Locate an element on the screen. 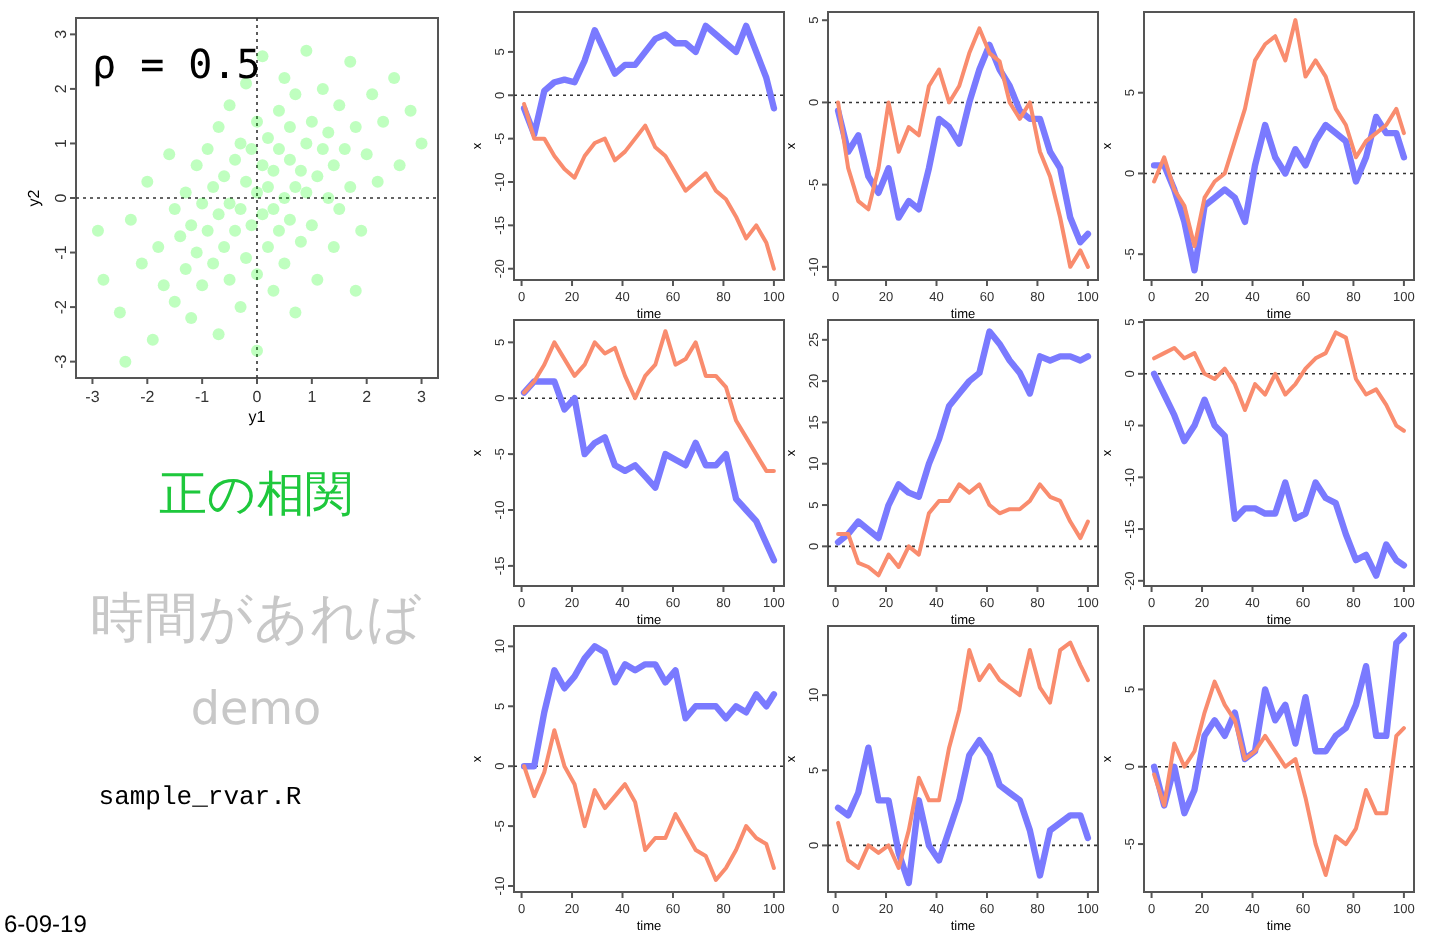  x-tick-label: -2 is located at coordinates (148, 397).